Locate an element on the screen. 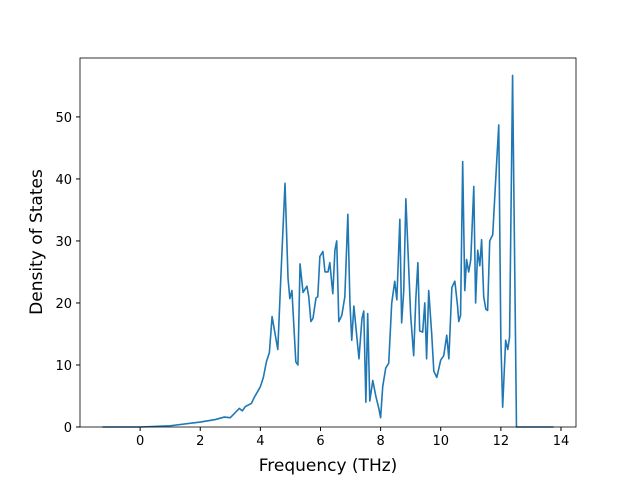 The image size is (640, 480). y-tick-label: 50 is located at coordinates (63, 118).